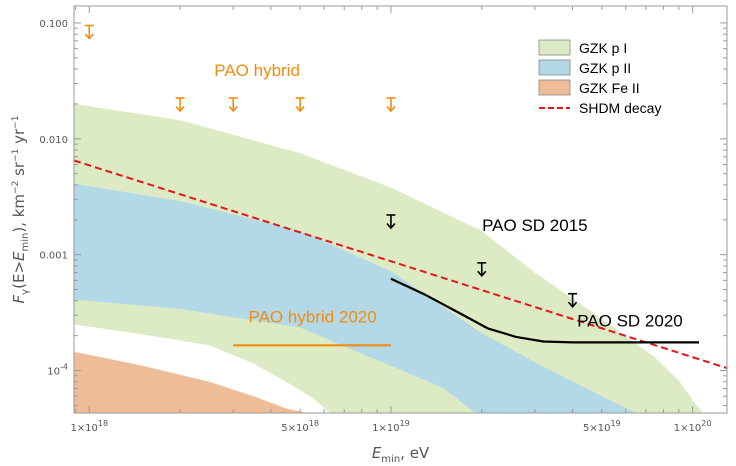  I want to click on x-tick-label: 1×10¹⁹, so click(391, 426).